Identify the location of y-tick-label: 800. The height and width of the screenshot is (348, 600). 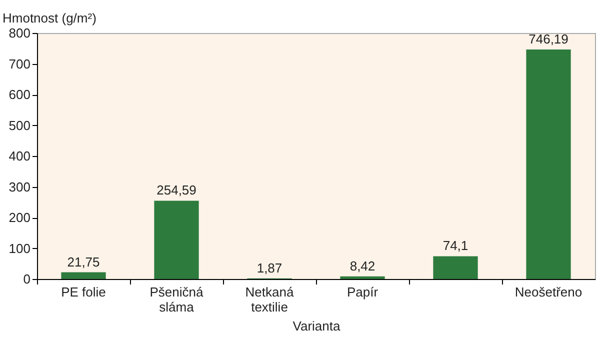
(19, 33).